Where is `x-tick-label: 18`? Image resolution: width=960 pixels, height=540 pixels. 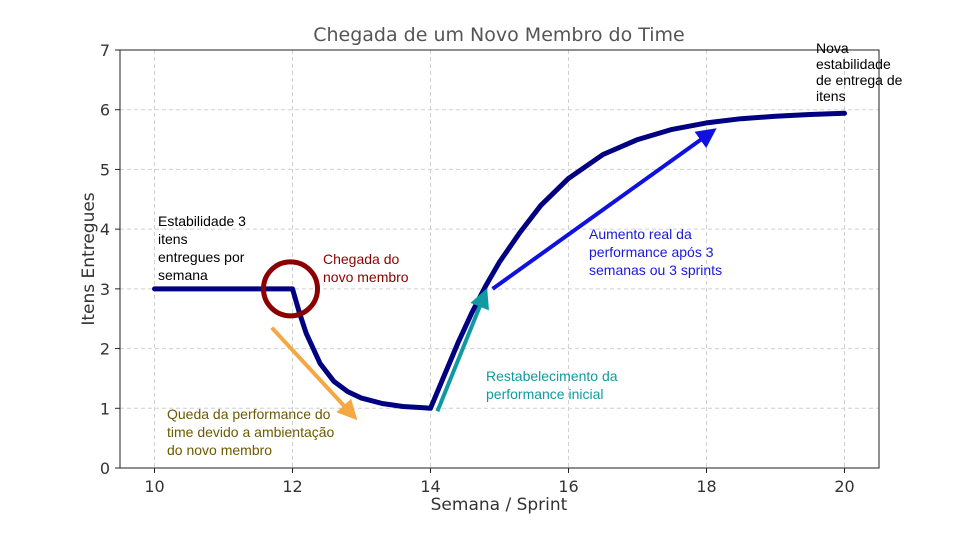
x-tick-label: 18 is located at coordinates (706, 486).